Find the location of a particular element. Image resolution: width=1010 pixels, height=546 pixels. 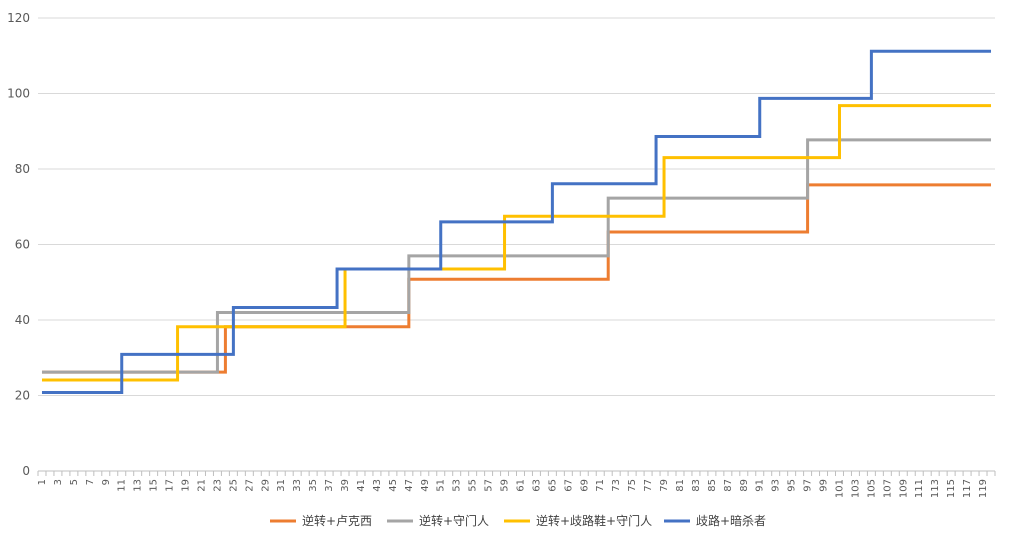

x-tick-label: 79 is located at coordinates (664, 485).